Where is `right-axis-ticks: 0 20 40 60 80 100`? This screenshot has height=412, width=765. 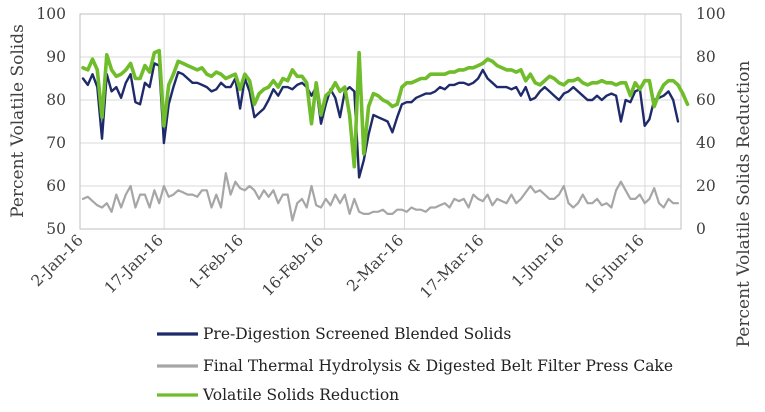 right-axis-ticks: 0 20 40 60 80 100 is located at coordinates (711, 121).